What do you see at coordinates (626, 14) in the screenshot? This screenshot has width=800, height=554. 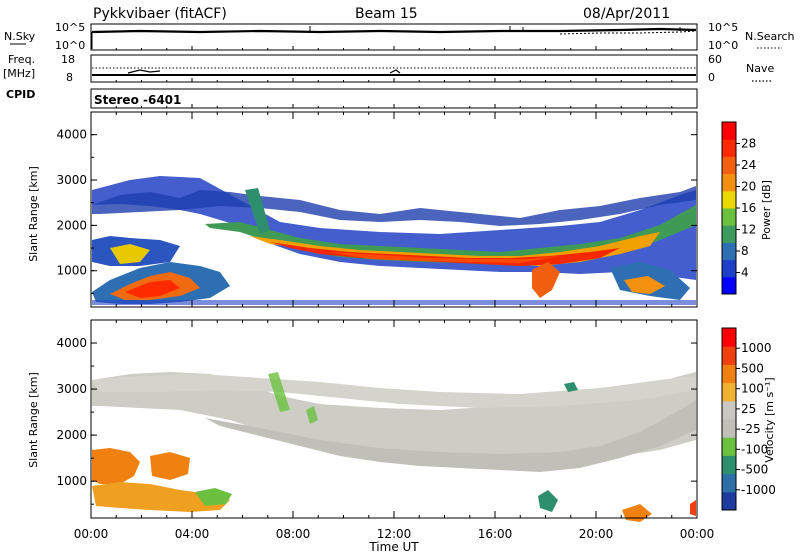 I see `date-title: 08/Apr/2011` at bounding box center [626, 14].